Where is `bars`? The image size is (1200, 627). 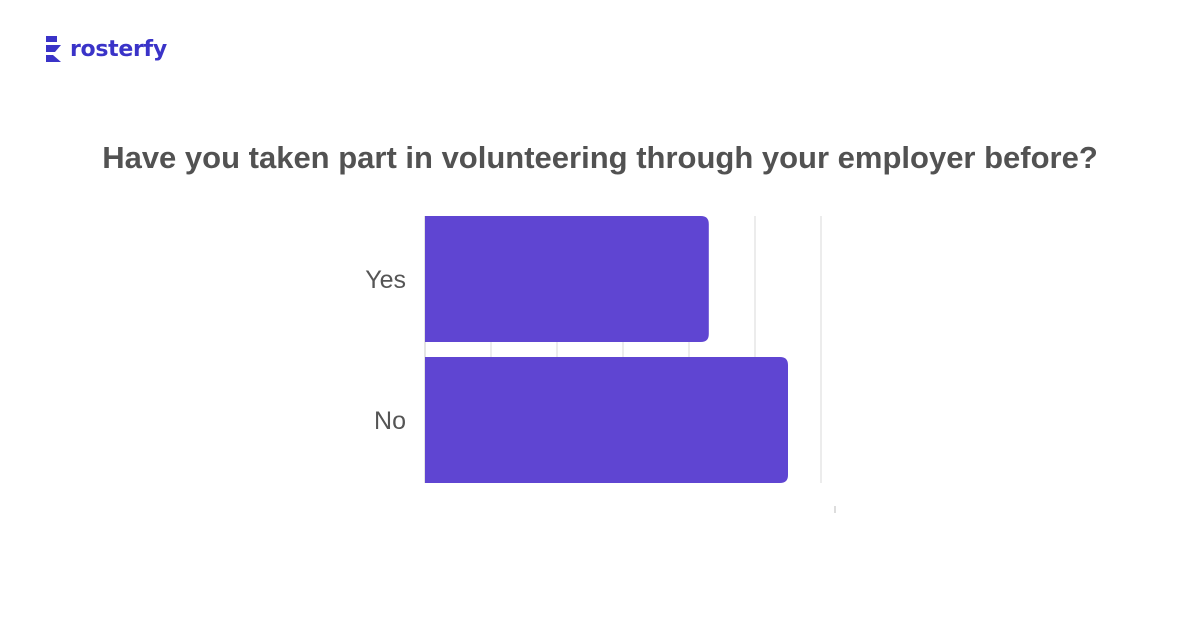 bars is located at coordinates (606, 349).